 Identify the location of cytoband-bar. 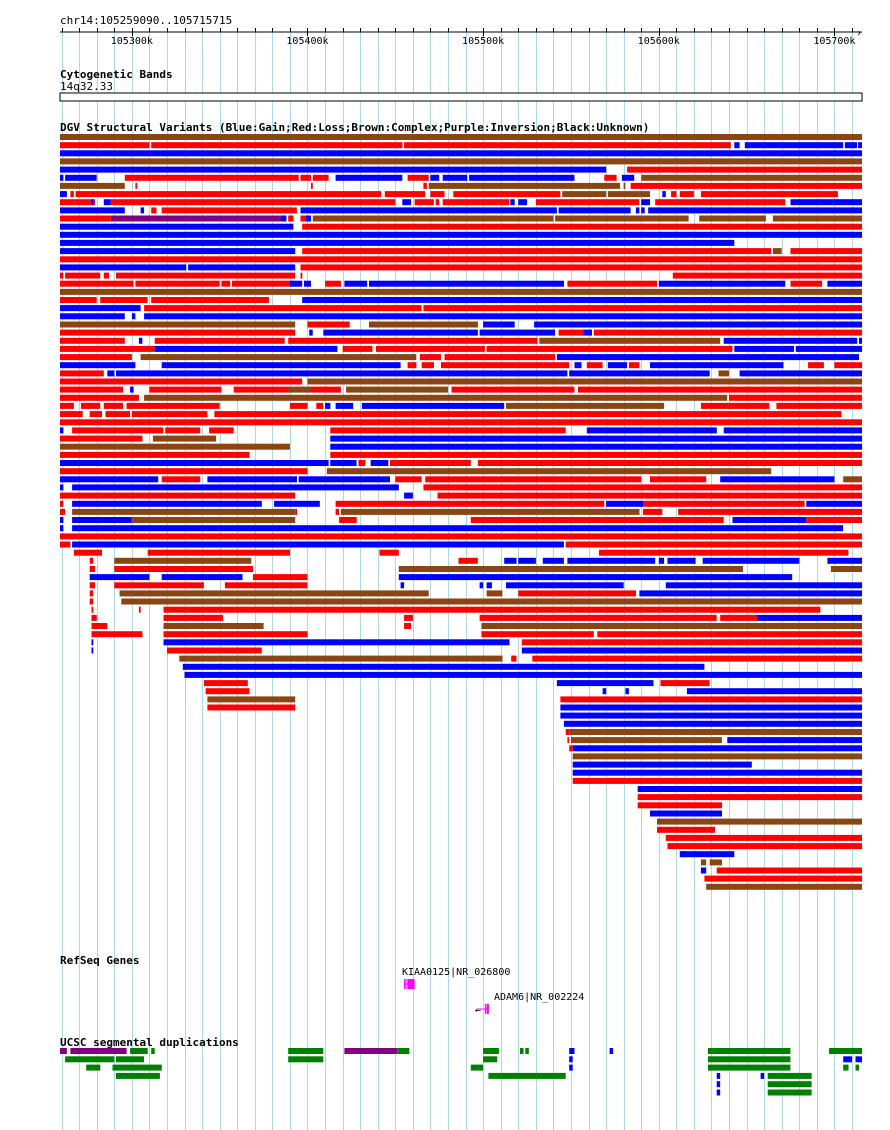
(461, 97).